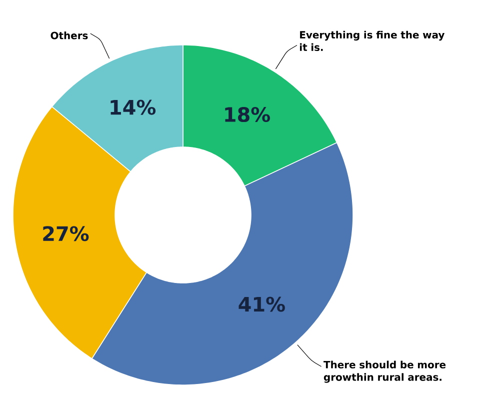 This screenshot has height=412, width=490. I want to click on data-label: 18%, so click(247, 114).